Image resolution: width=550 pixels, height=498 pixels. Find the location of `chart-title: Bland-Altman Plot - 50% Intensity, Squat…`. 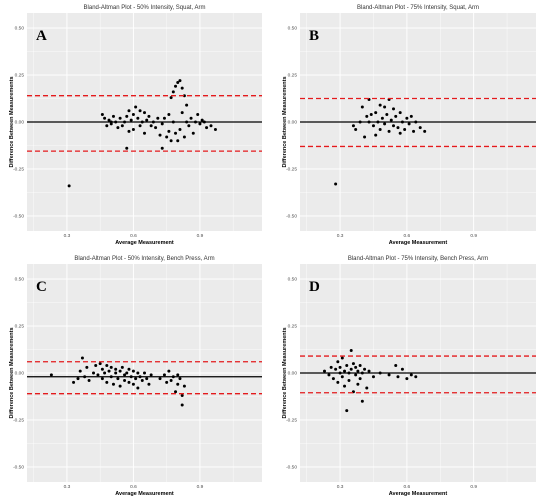

chart-title: Bland-Altman Plot - 50% Intensity, Squat… is located at coordinates (145, 8).